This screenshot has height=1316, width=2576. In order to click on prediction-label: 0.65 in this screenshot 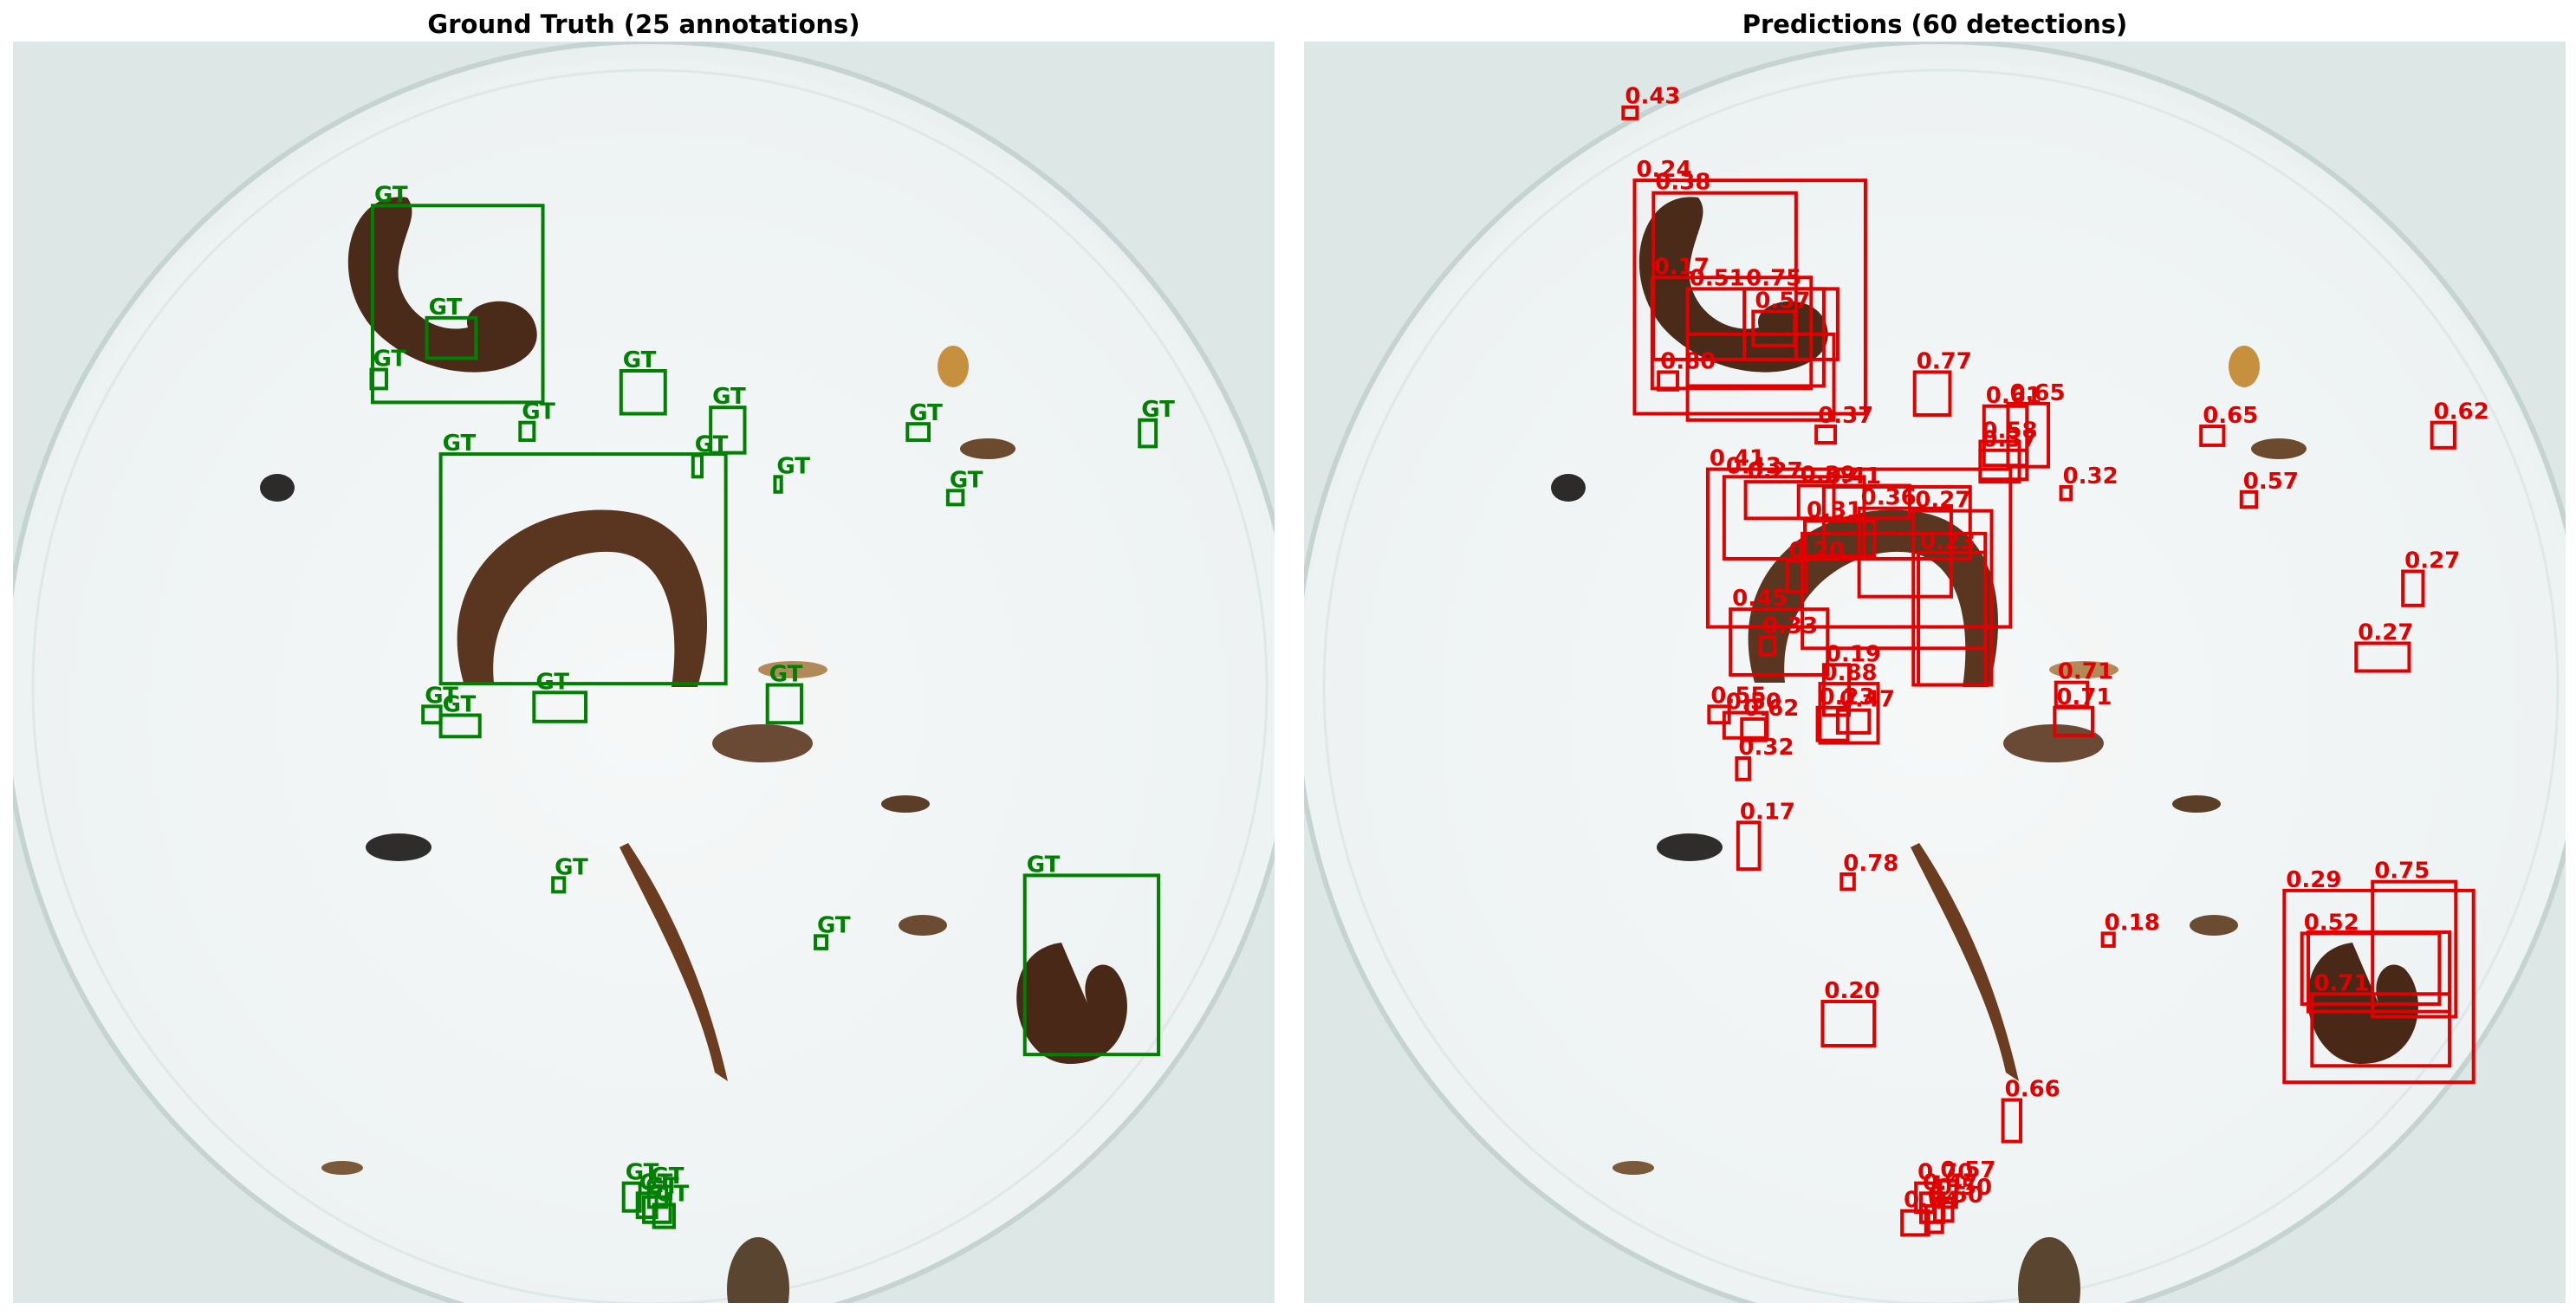, I will do `click(2230, 416)`.